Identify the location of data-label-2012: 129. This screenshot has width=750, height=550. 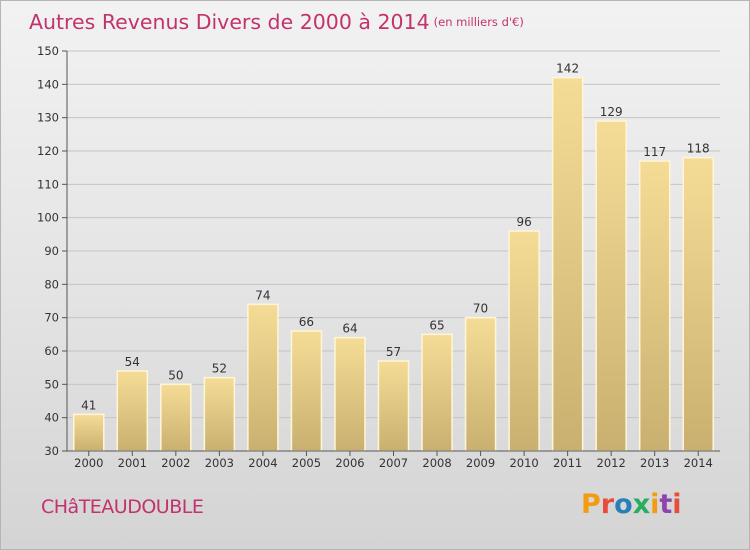
(611, 112).